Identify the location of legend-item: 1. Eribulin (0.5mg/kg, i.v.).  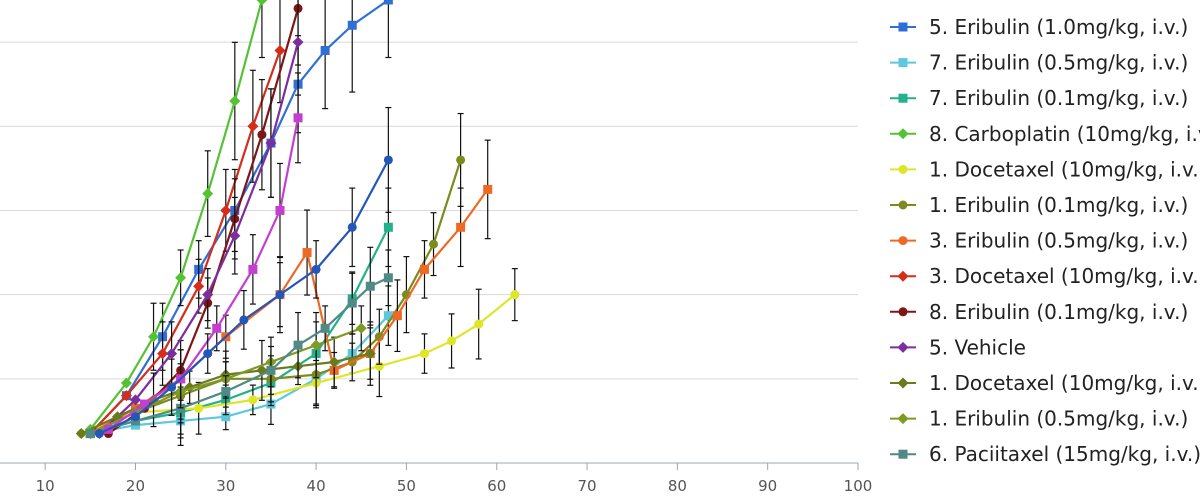
(1039, 419).